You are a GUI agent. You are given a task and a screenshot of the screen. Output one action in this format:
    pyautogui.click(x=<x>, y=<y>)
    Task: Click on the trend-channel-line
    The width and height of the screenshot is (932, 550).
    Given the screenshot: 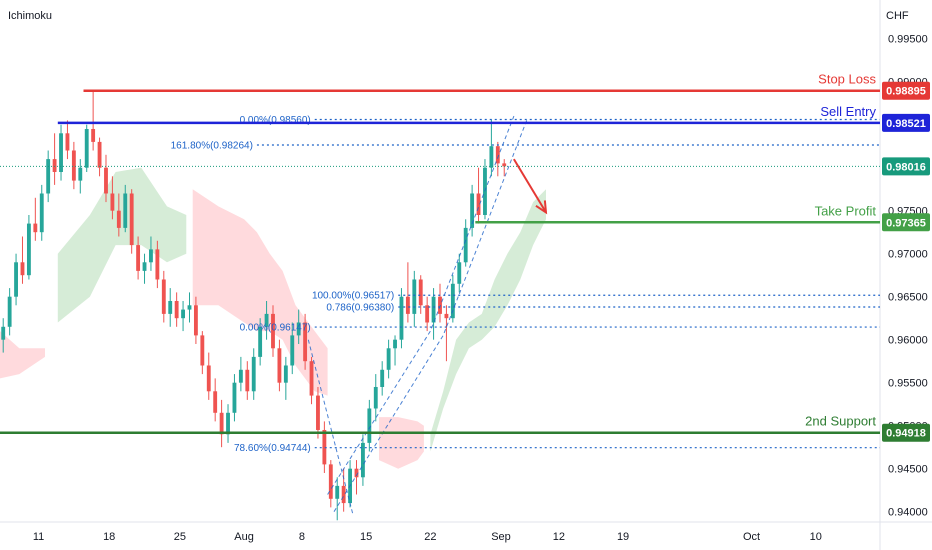 What is the action you would take?
    pyautogui.click(x=330, y=428)
    